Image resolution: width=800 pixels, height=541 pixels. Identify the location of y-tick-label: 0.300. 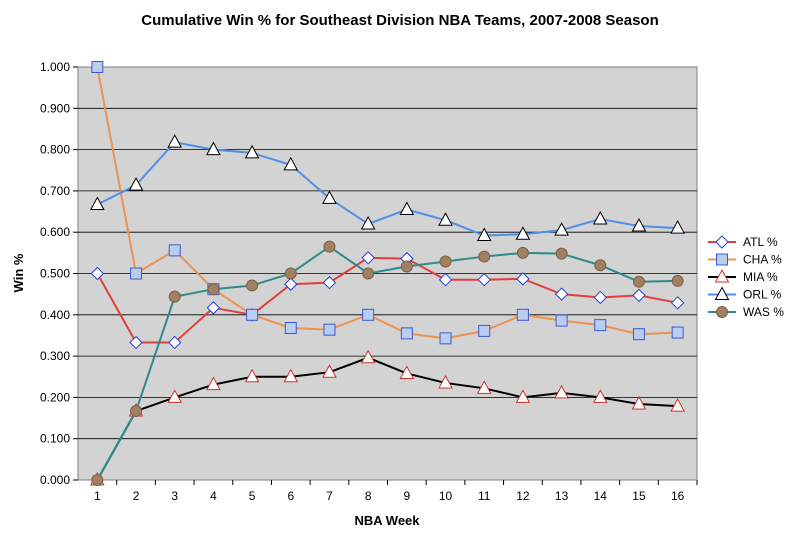
(55, 356).